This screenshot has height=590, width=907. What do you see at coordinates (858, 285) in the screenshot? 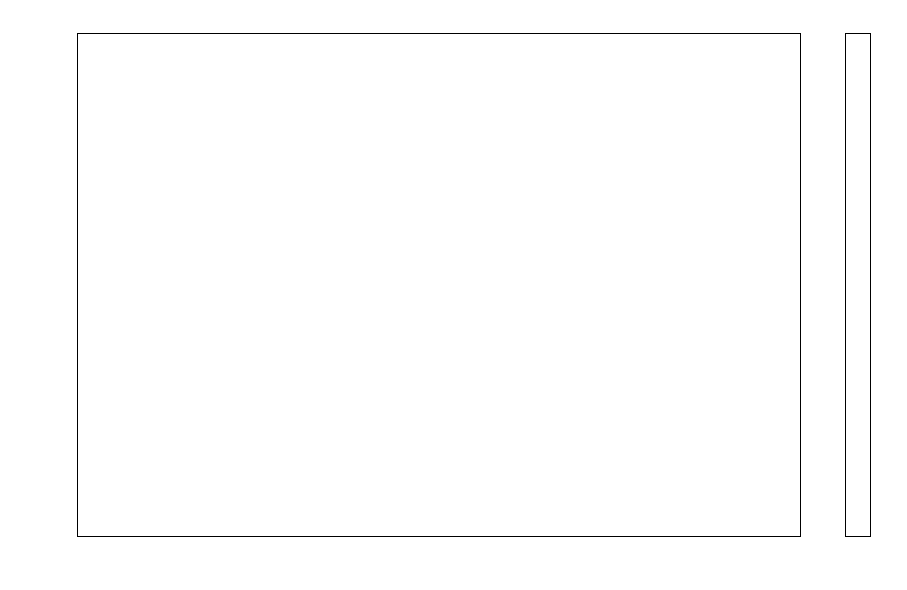
I see `colorbar` at bounding box center [858, 285].